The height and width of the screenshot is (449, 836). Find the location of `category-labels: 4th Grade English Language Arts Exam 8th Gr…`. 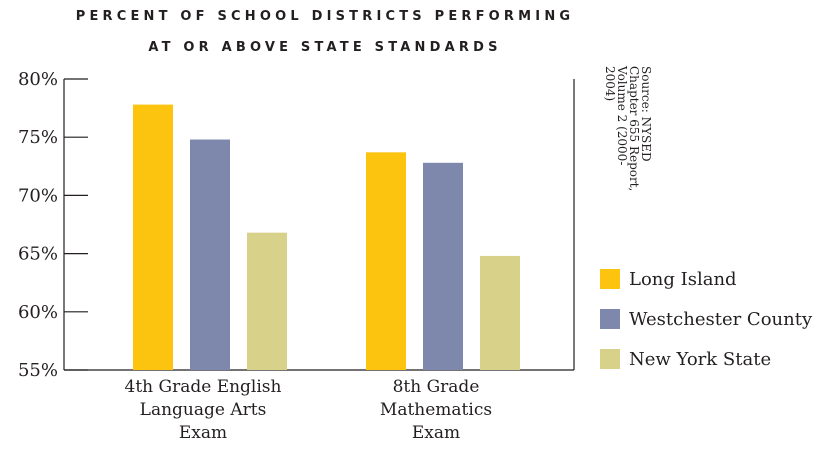

category-labels: 4th Grade English Language Arts Exam 8th Gr… is located at coordinates (309, 410).